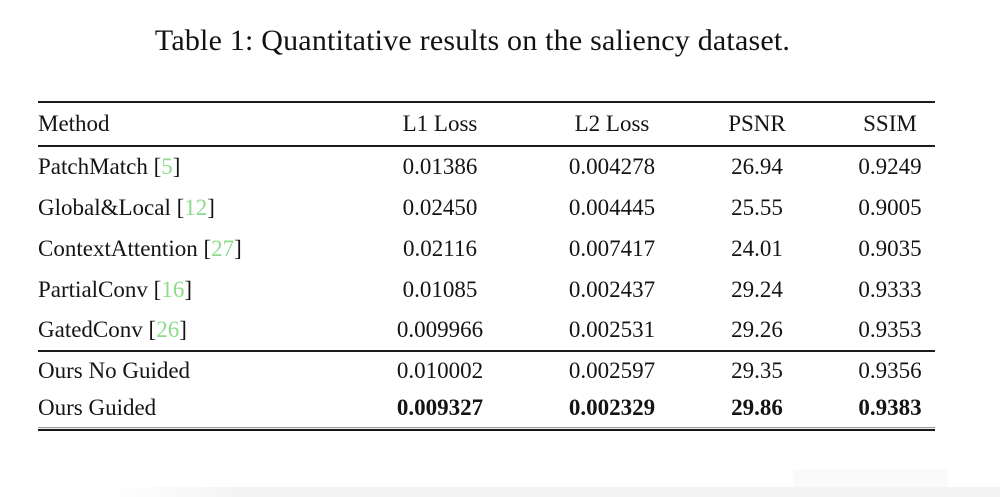  What do you see at coordinates (757, 248) in the screenshot?
I see `psnr-value: 24.01` at bounding box center [757, 248].